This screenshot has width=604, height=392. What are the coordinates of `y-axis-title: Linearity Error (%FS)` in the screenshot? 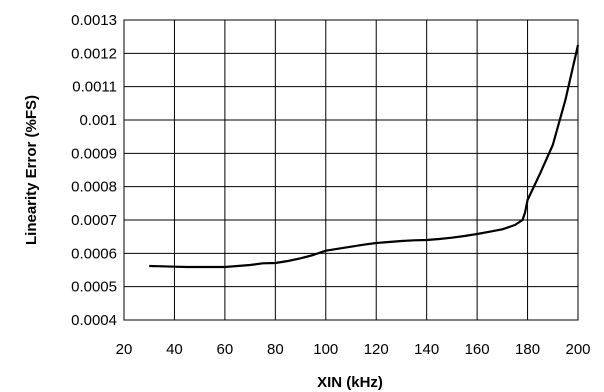 It's located at (31, 170).